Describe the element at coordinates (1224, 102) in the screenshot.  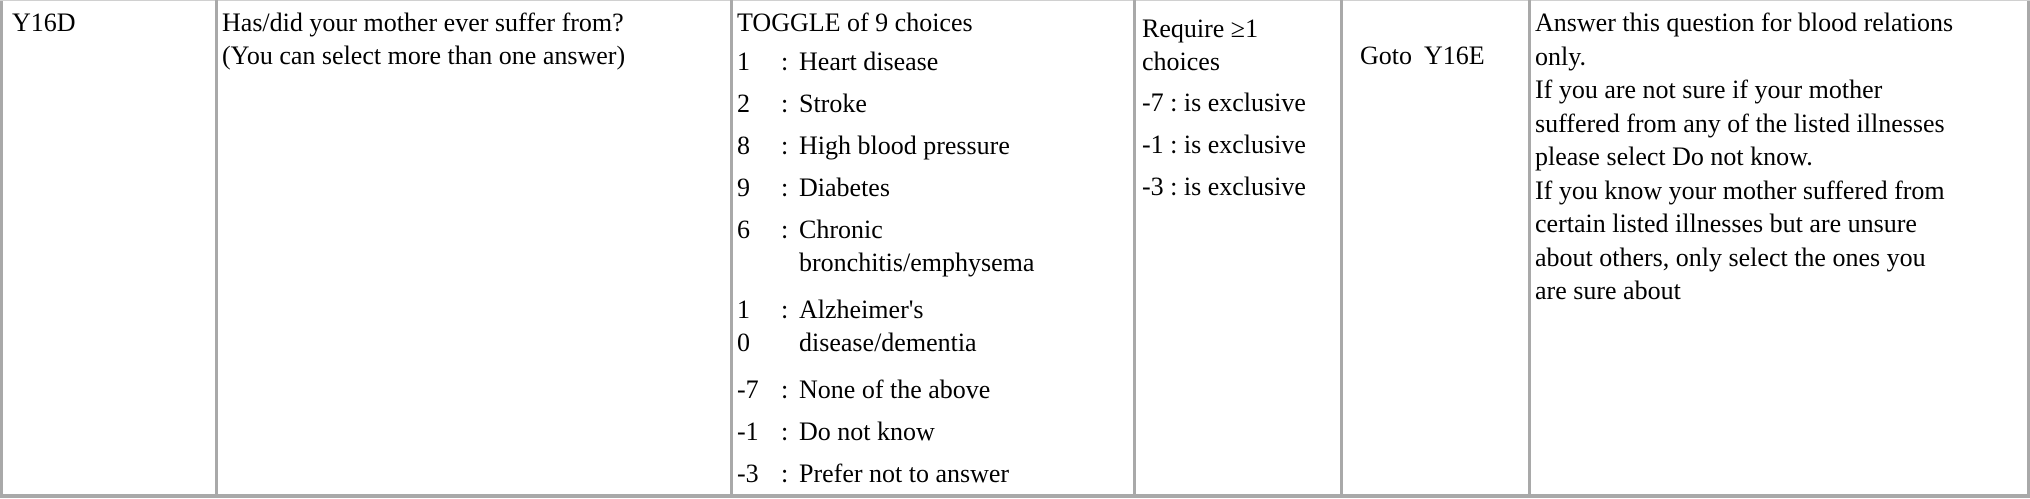
I see `validation-rule: -7 : is exclusive` at that location.